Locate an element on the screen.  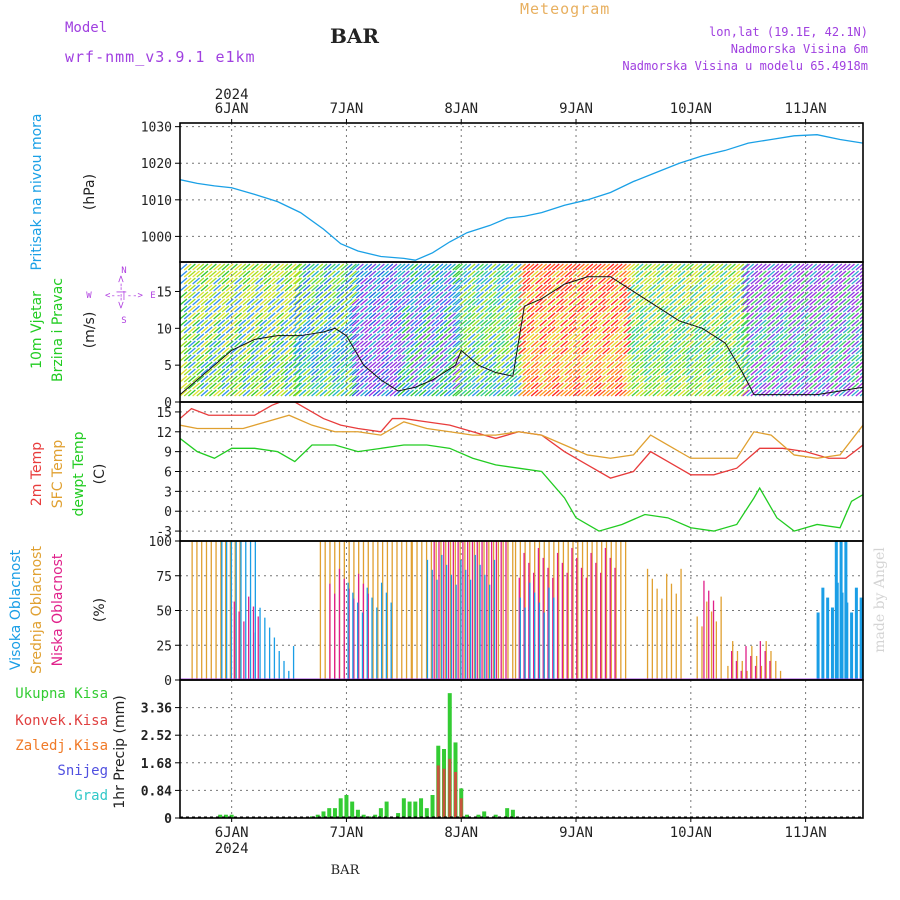
tick-label-precip: 1.68 is located at coordinates (156, 764).